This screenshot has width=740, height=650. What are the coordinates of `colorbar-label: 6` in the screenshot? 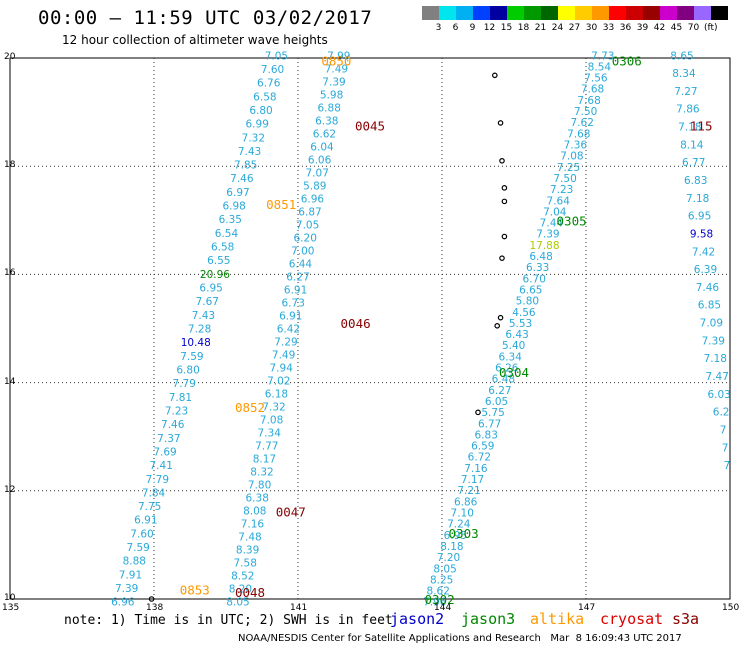 It's located at (455, 28).